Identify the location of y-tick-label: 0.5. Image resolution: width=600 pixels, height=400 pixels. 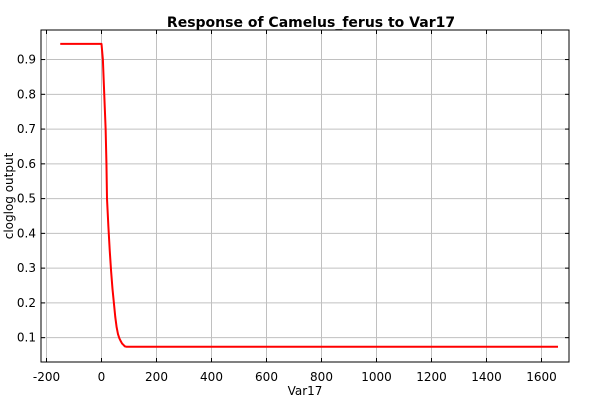
(26, 199).